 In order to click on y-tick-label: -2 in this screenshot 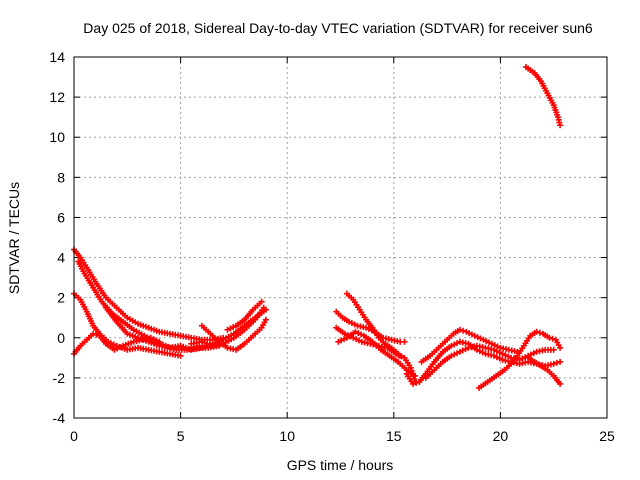, I will do `click(59, 378)`.